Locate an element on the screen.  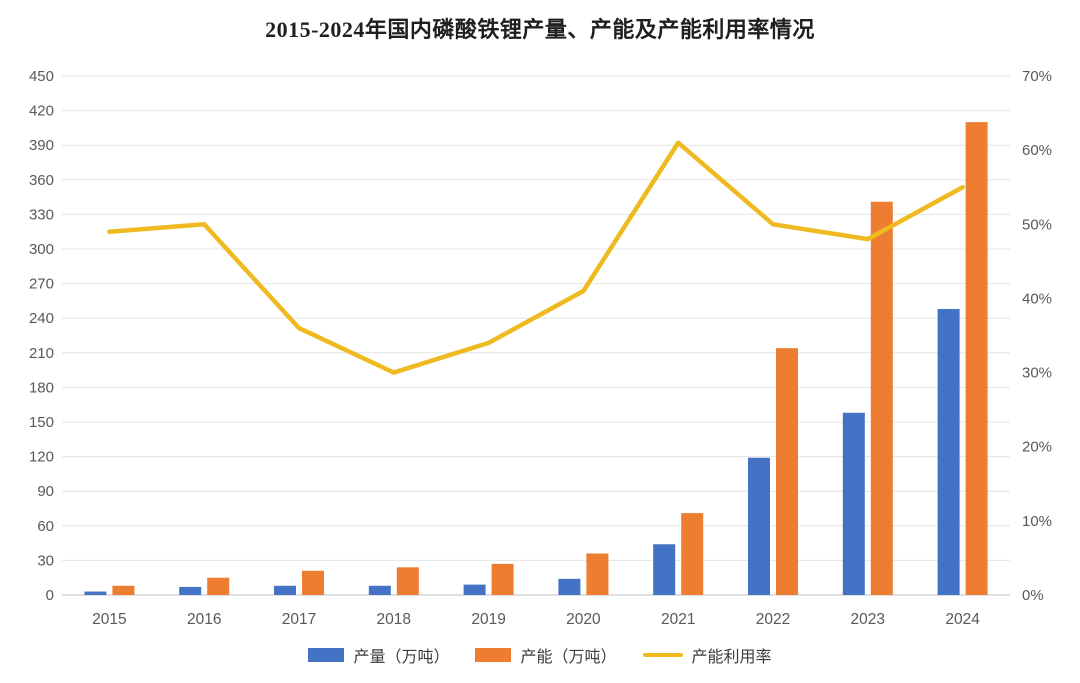
x-axis-tick-label: 2022 is located at coordinates (773, 619).